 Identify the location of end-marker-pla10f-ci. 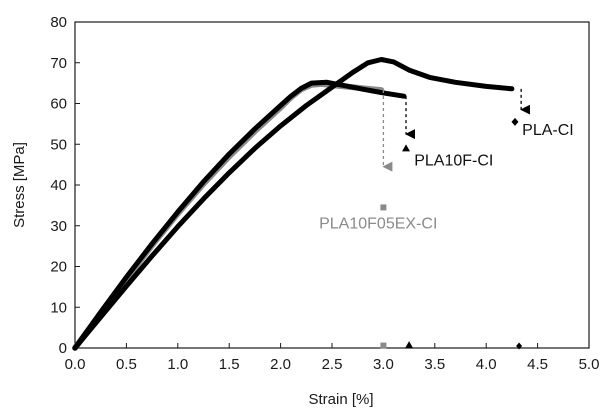
(409, 345).